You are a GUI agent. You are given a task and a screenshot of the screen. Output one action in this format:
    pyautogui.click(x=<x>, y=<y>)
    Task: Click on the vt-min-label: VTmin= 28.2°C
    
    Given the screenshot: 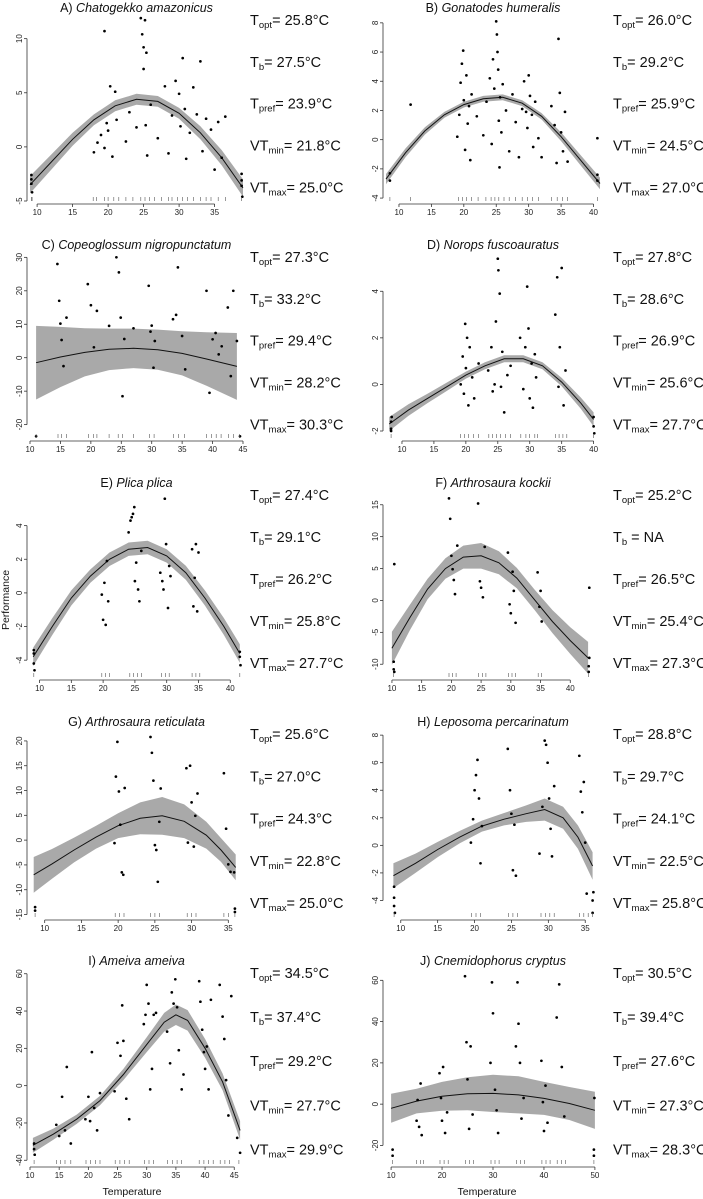 What is the action you would take?
    pyautogui.click(x=295, y=385)
    